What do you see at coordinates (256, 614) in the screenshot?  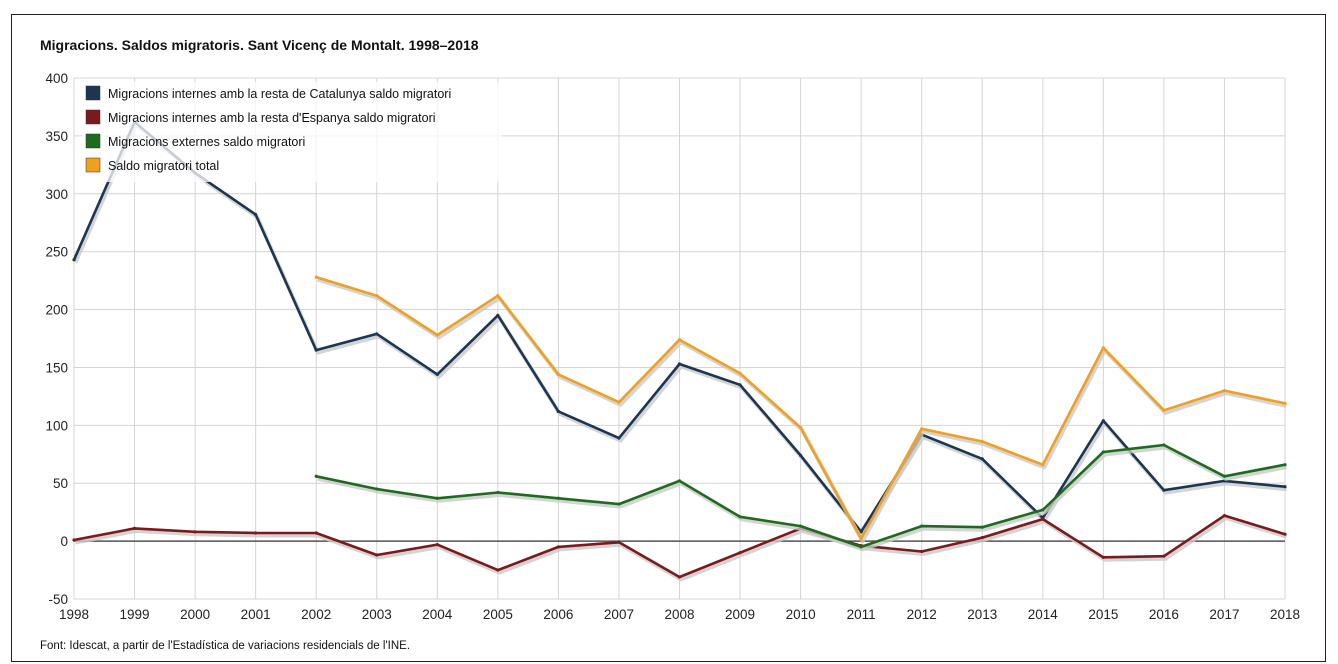 I see `x-tick-label: 2001` at bounding box center [256, 614].